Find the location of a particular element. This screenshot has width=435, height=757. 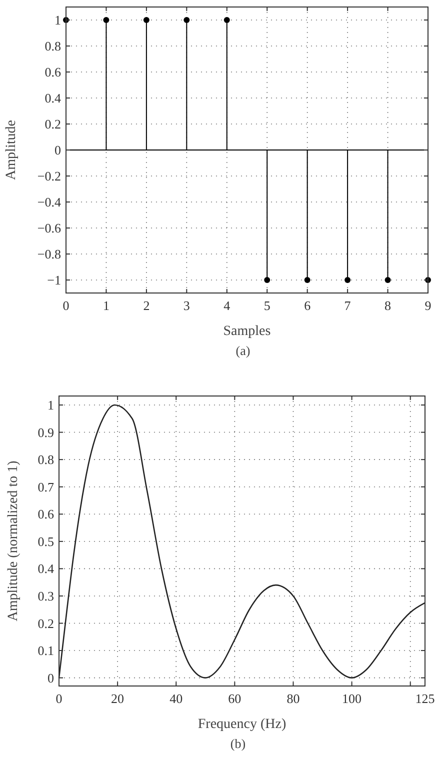

x-axis-title: Samples is located at coordinates (247, 331).